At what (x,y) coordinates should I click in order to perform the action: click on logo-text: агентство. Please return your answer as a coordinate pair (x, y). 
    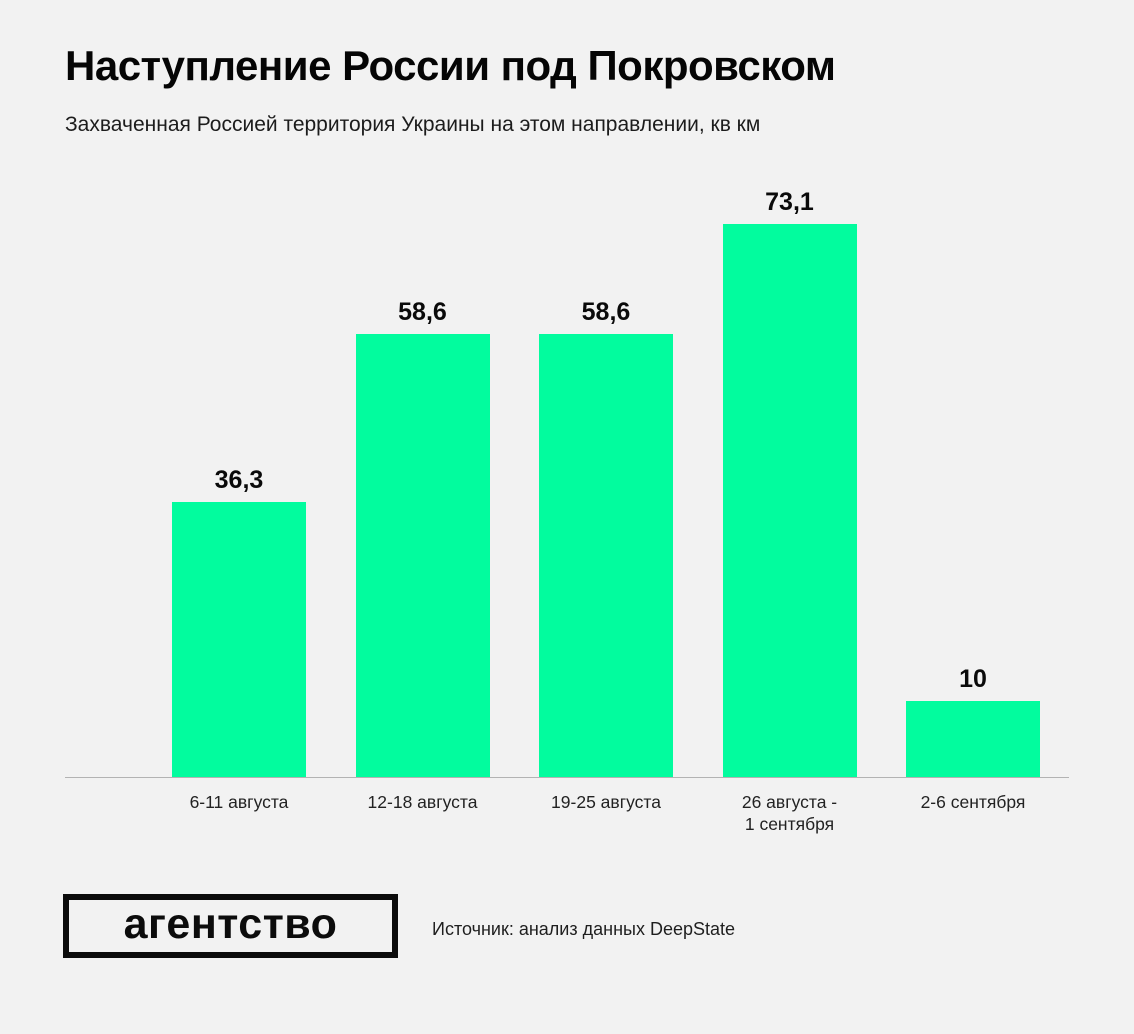
    Looking at the image, I should click on (230, 924).